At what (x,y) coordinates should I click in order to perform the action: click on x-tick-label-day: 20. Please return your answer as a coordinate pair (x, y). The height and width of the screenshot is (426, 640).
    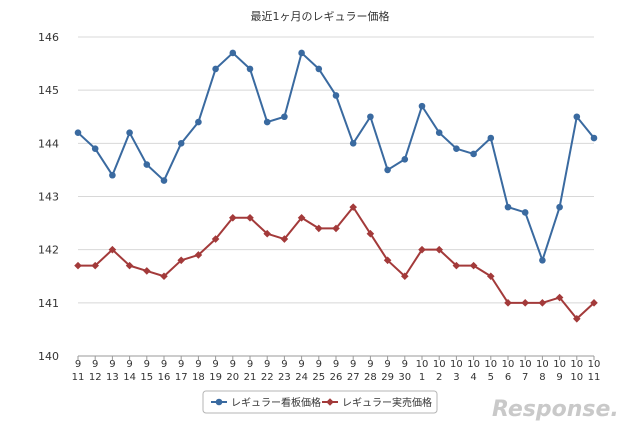
    Looking at the image, I should click on (232, 377).